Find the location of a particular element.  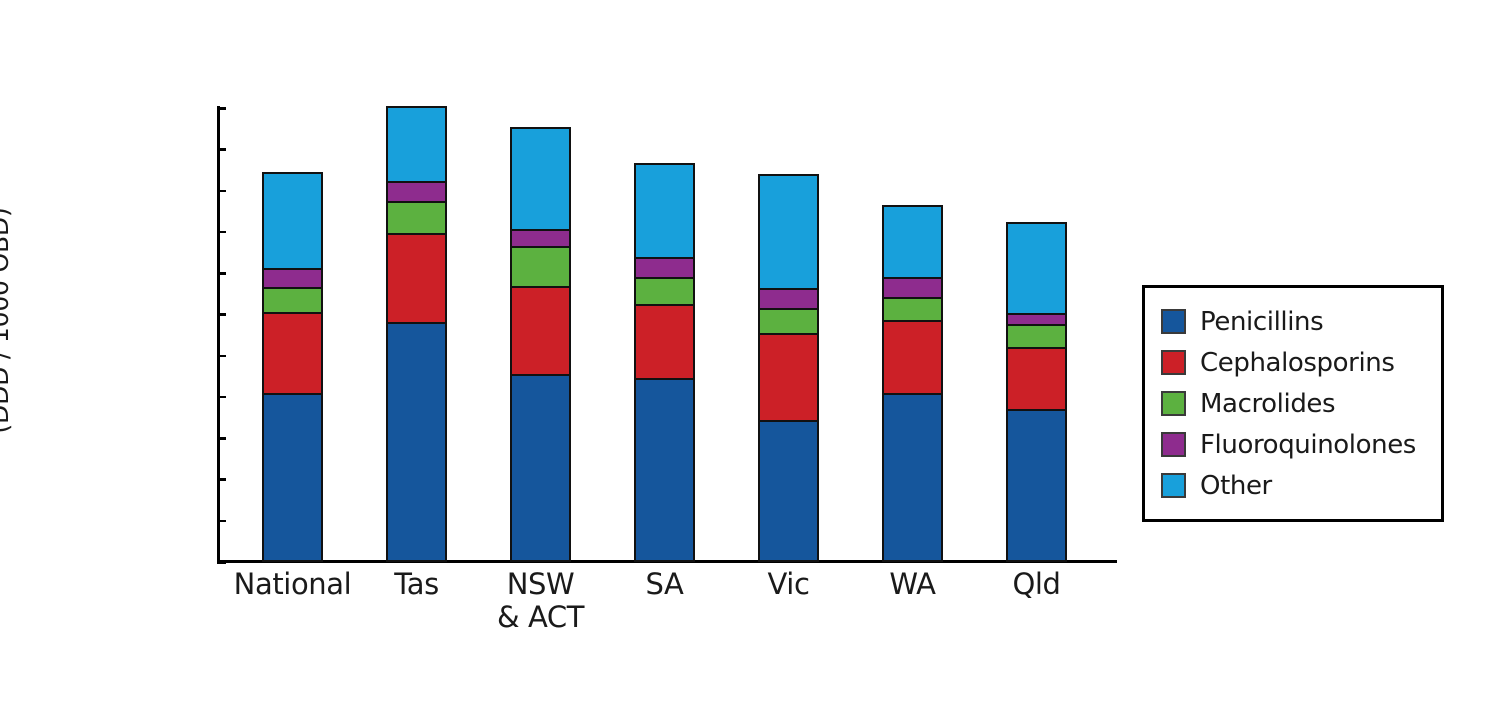

legend-item: Penicillins is located at coordinates (1294, 321).